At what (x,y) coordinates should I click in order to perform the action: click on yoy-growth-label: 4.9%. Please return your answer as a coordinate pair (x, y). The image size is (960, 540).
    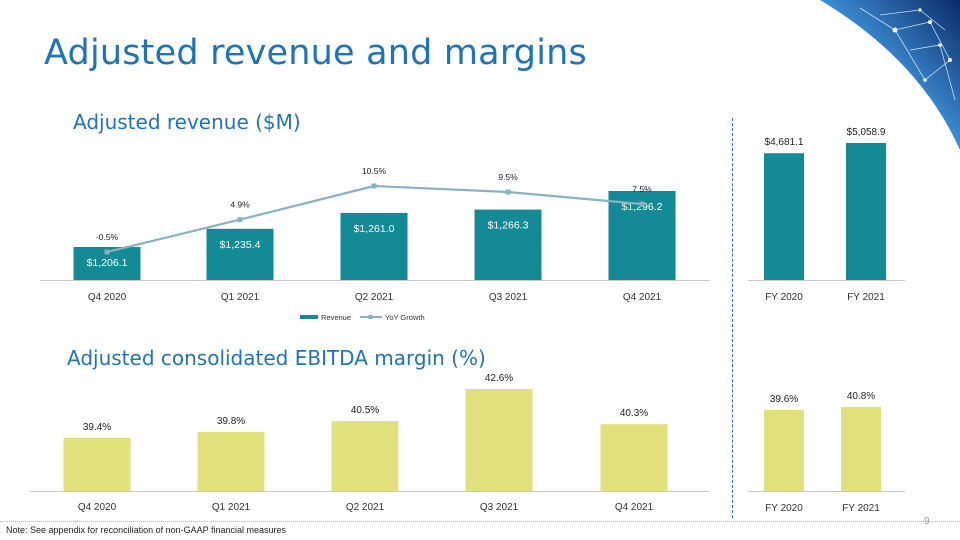
    Looking at the image, I should click on (240, 205).